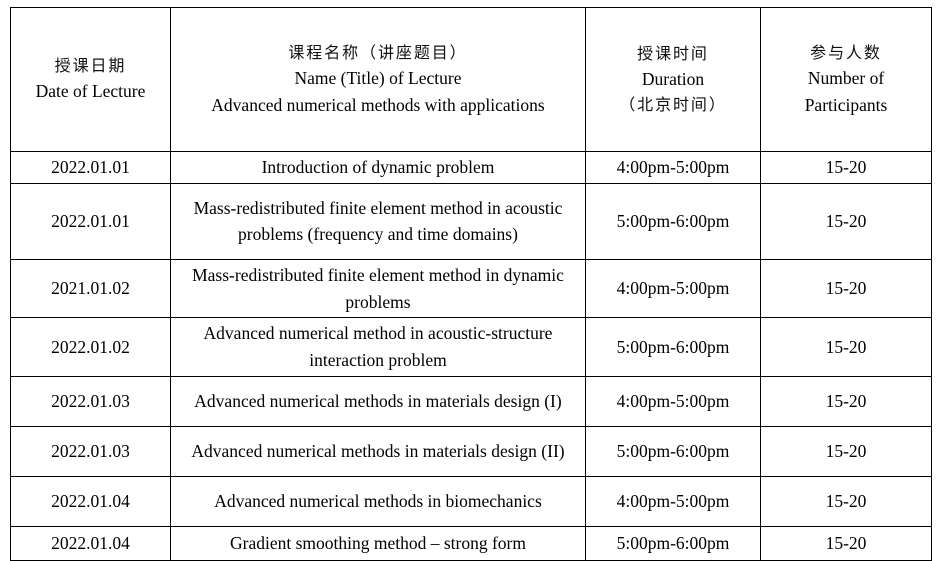 The height and width of the screenshot is (561, 944). I want to click on column-header-date-cn: 授课日期, so click(90, 66).